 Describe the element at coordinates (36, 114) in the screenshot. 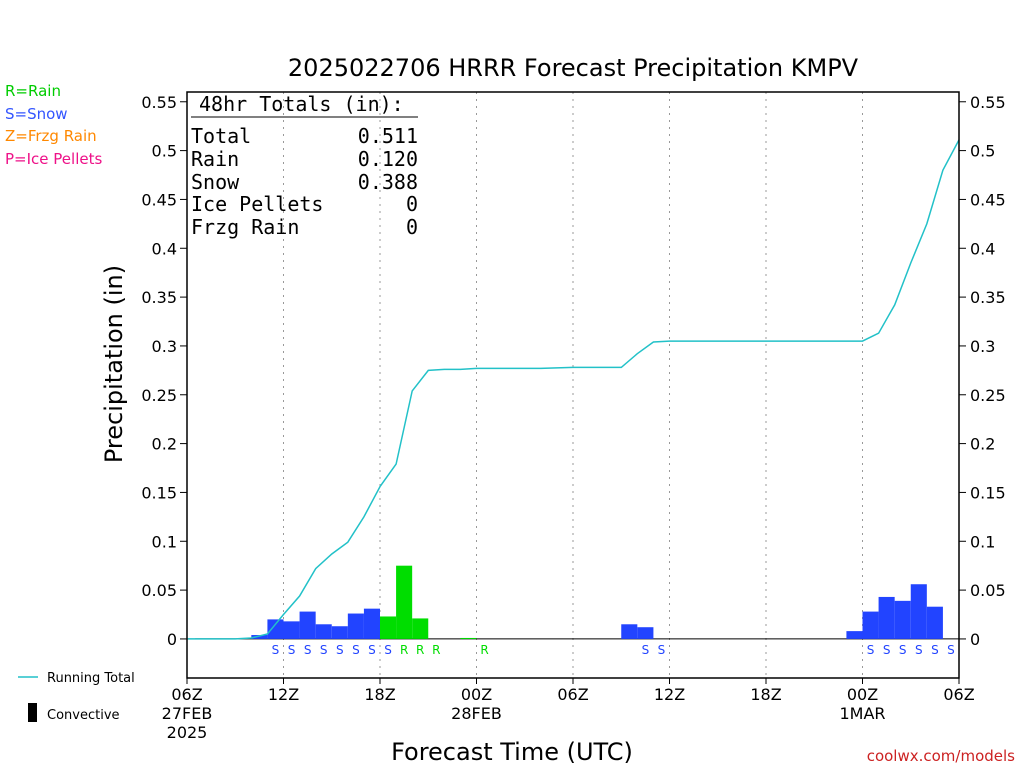

I see `legend-snow: S=Snow` at that location.